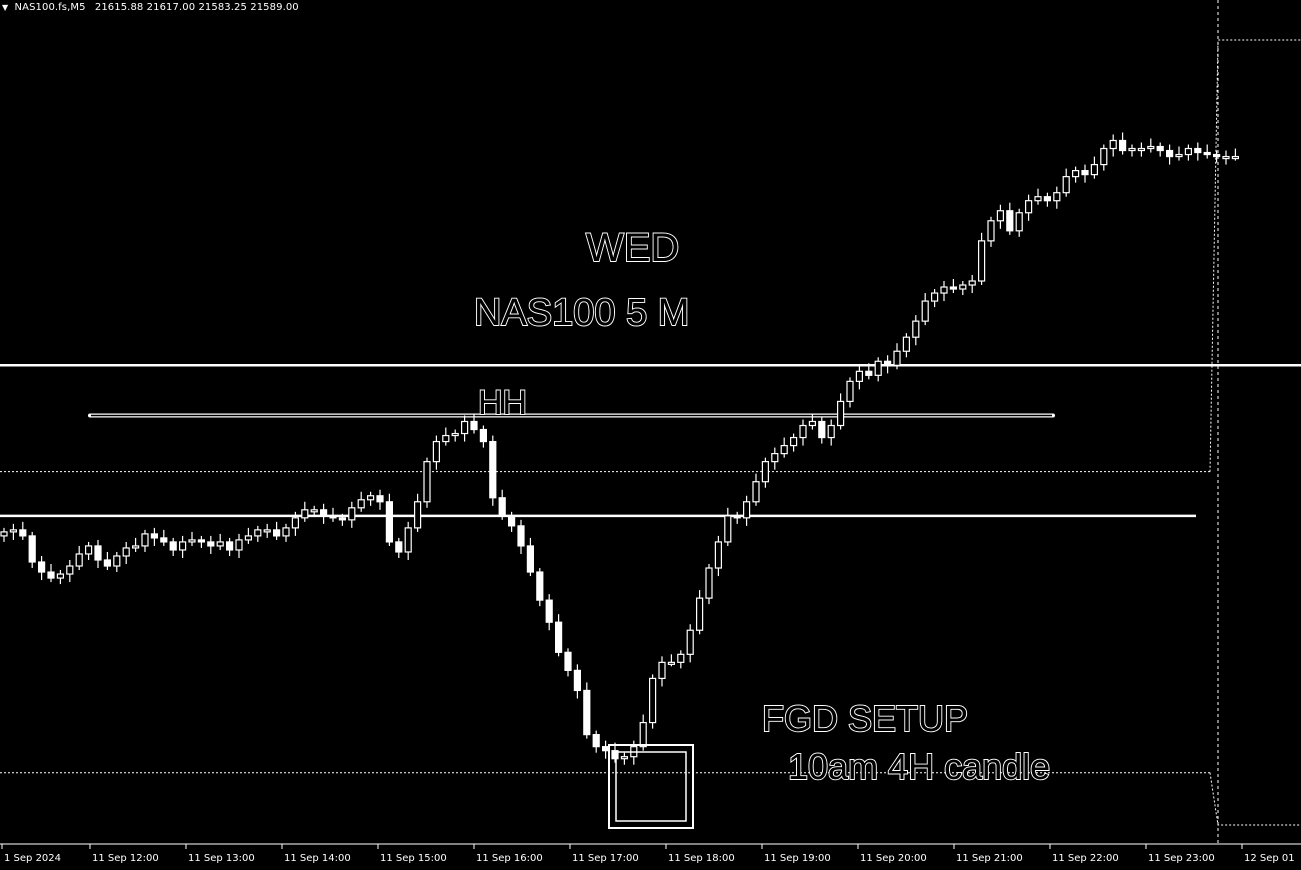 This screenshot has width=1301, height=870. I want to click on dotted-lower-level-extension, so click(1255, 799).